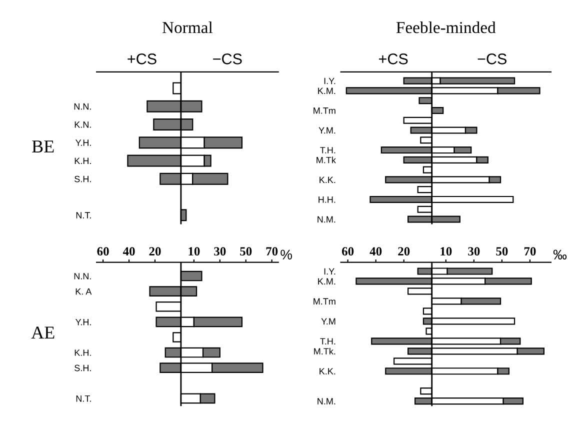 The width and height of the screenshot is (568, 423). I want to click on chart-title: Normal, so click(187, 27).